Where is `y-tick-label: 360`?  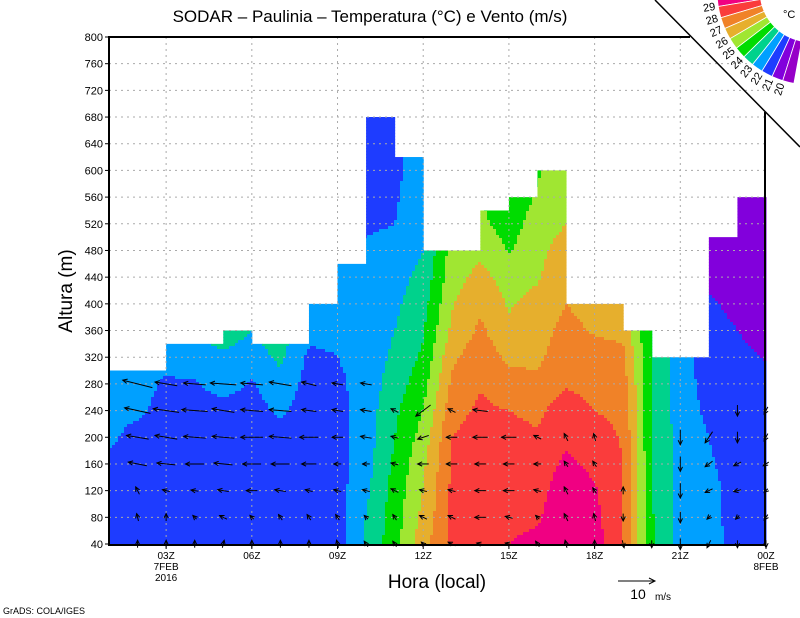
y-tick-label: 360 is located at coordinates (94, 332).